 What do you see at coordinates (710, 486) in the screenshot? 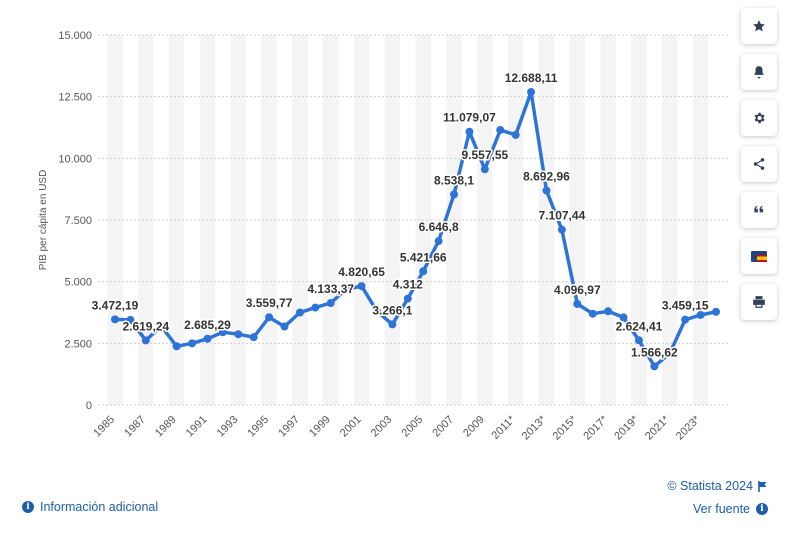
I see `credit-text: © Statista 2024` at bounding box center [710, 486].